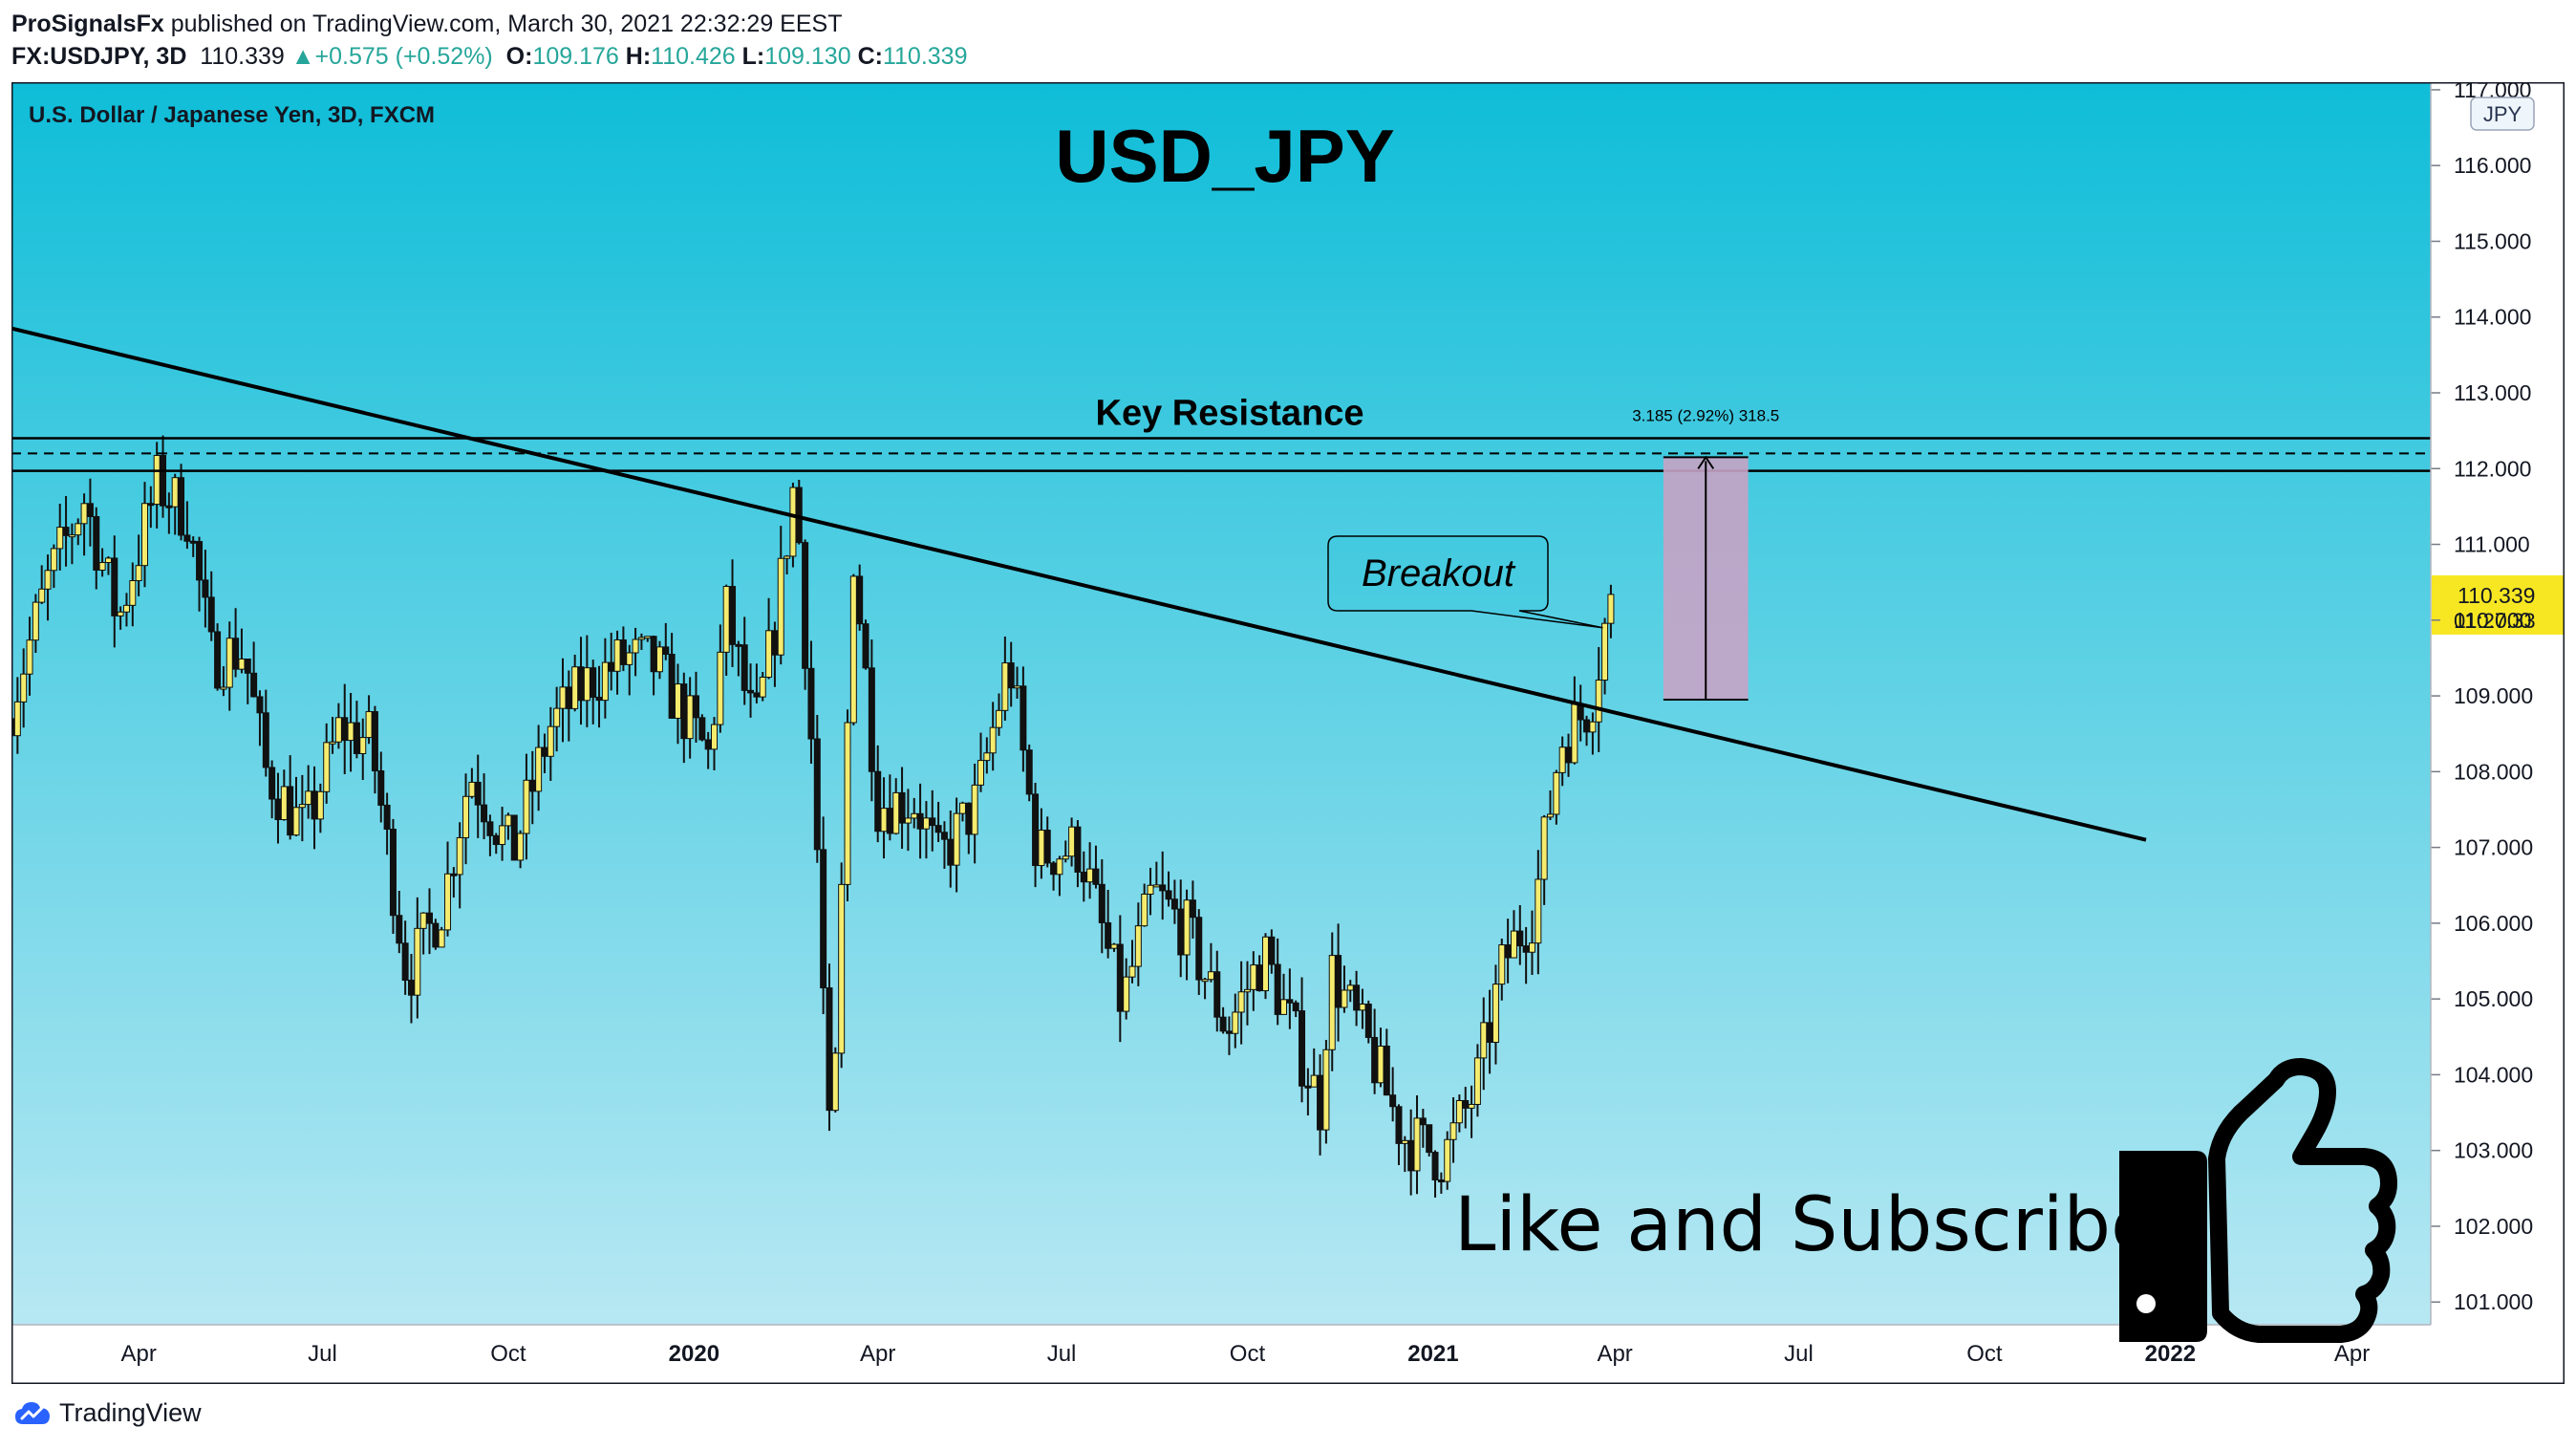  I want to click on price-tick-label: 114.000, so click(2492, 317).